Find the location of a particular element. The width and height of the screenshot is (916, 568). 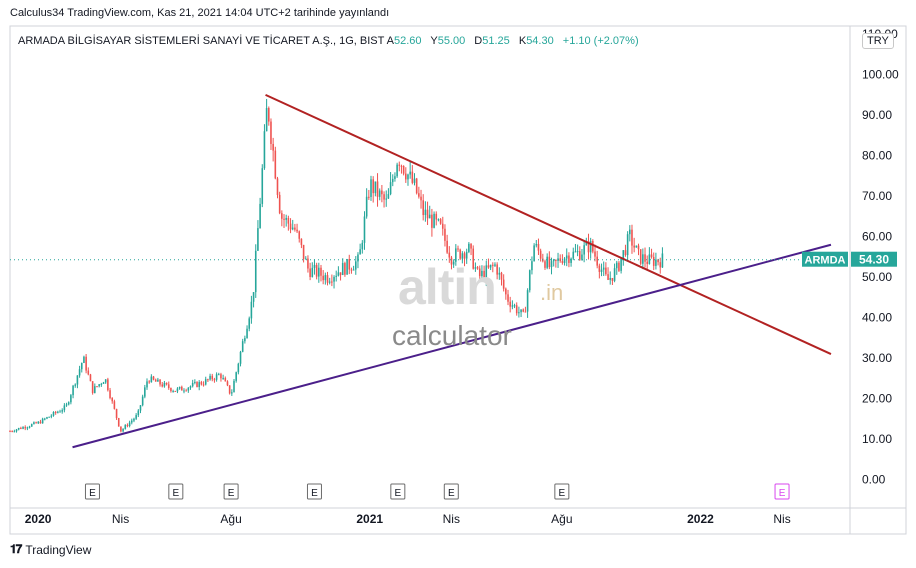

currency-button: TRY is located at coordinates (878, 41).